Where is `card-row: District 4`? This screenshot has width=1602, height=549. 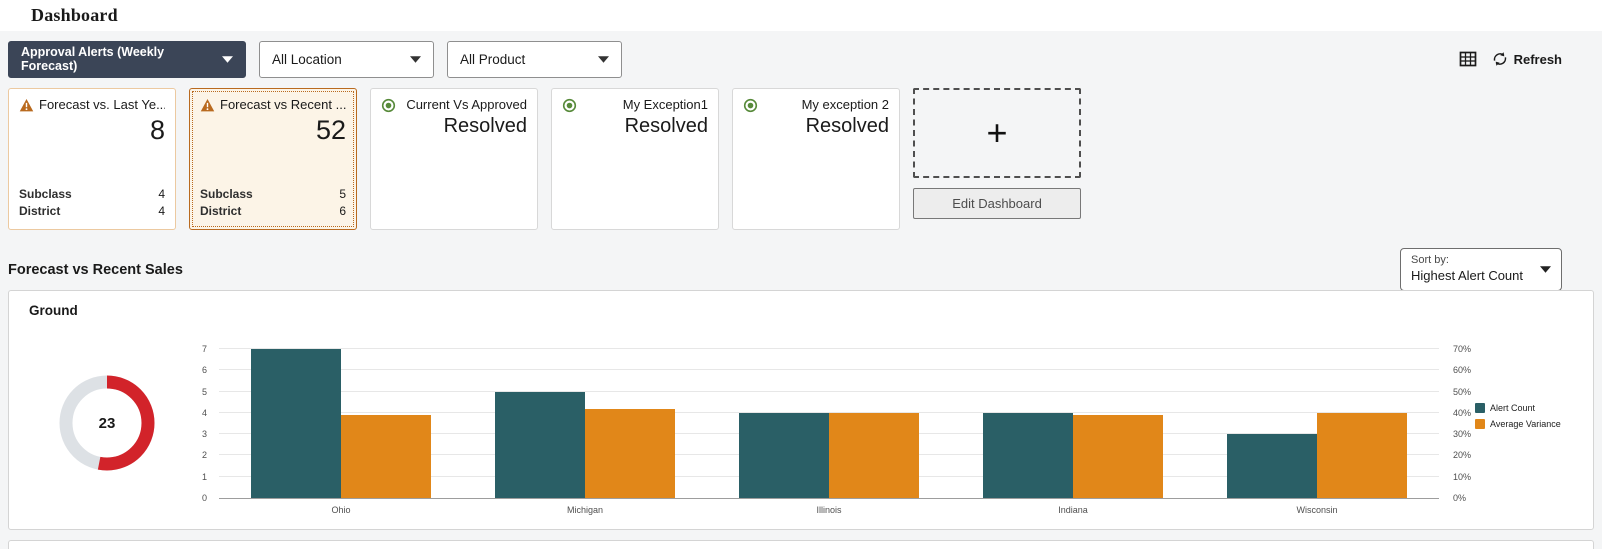 card-row: District 4 is located at coordinates (92, 211).